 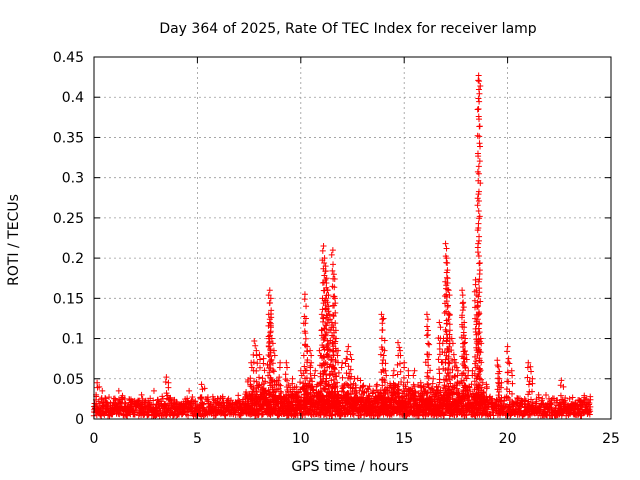 I want to click on y-tick-label: 0.1, so click(x=73, y=340).